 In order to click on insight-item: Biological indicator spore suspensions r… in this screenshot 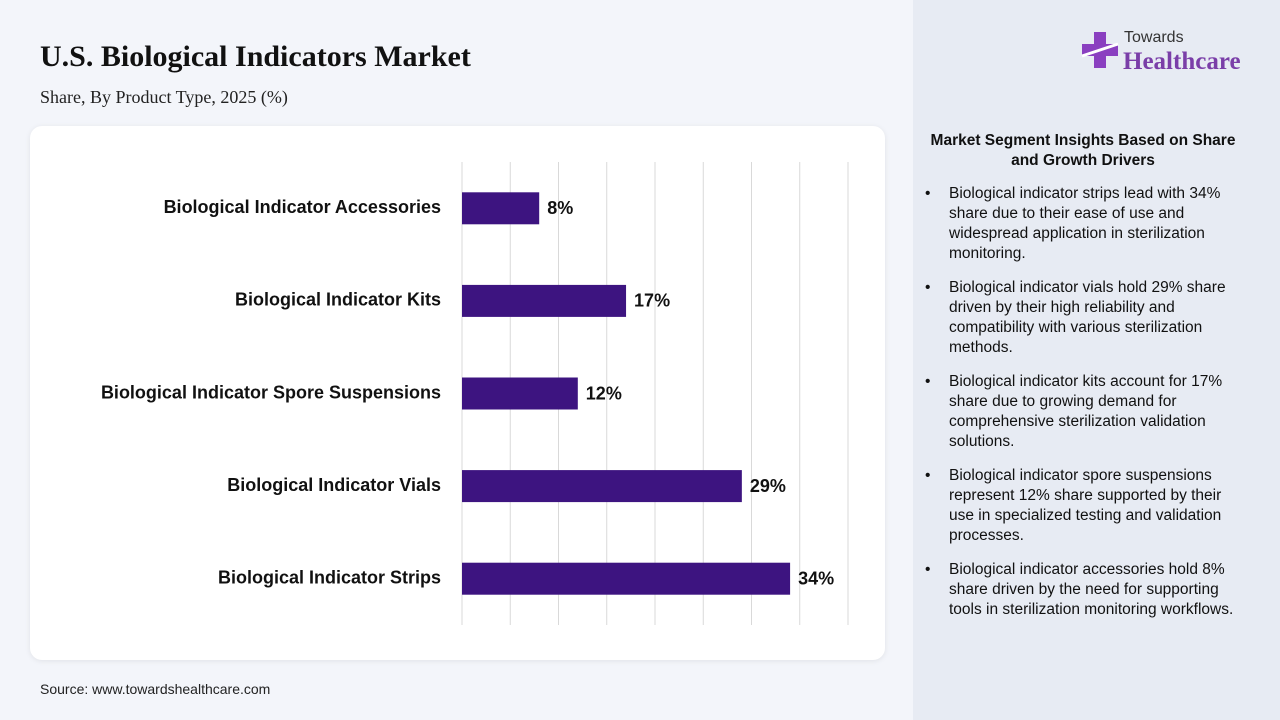, I will do `click(1085, 506)`.